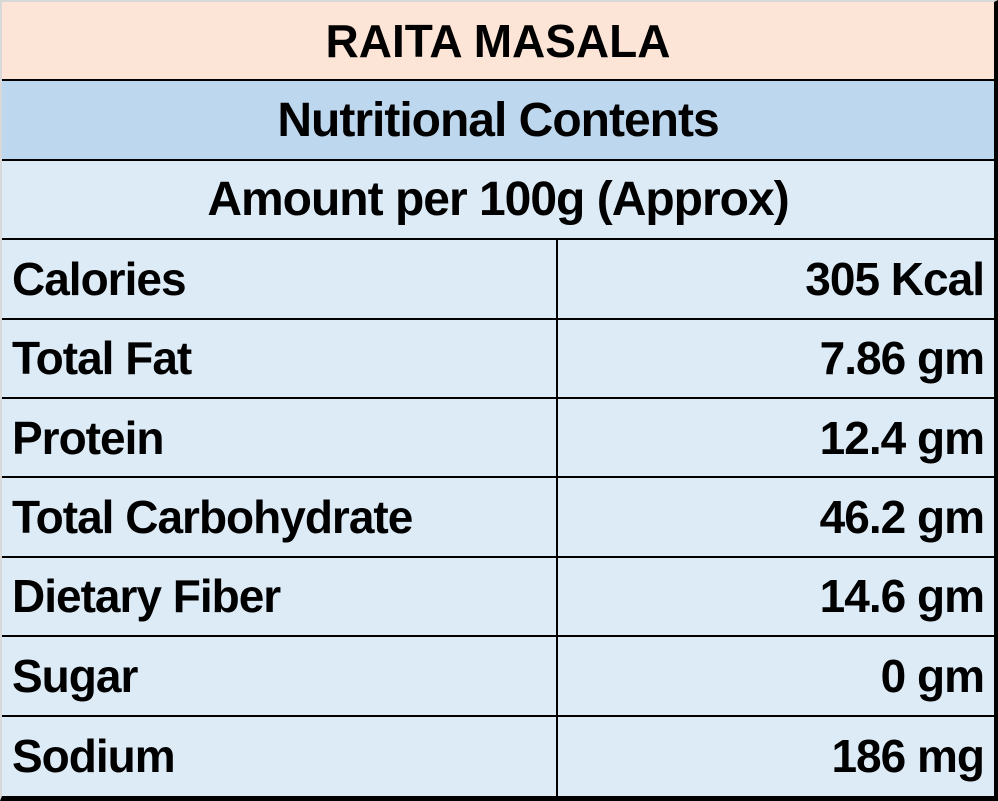  Describe the element at coordinates (146, 596) in the screenshot. I see `row-label: Dietary Fiber` at that location.